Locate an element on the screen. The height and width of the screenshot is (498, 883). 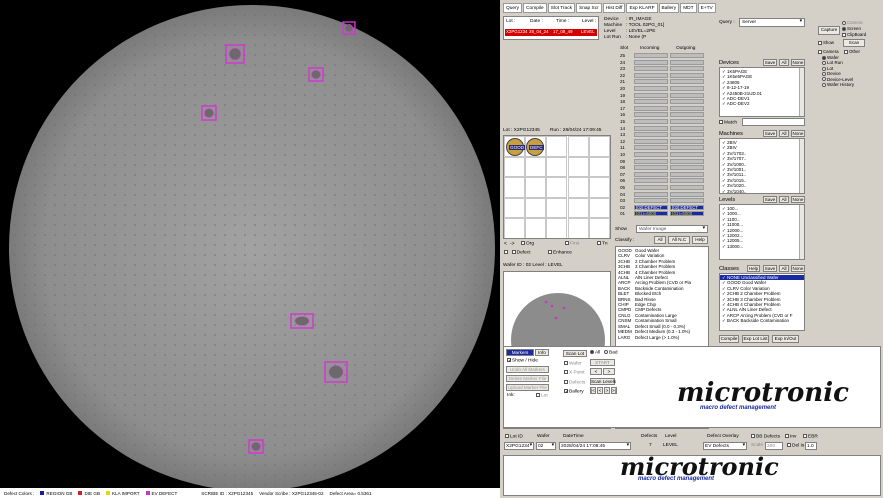
scan-levels-button: Scan Levels is located at coordinates (603, 381).